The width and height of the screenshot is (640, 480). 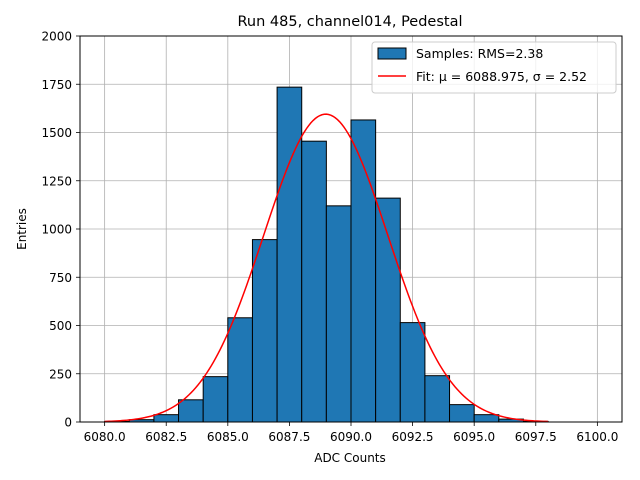 I want to click on x-tick-label: 6100.0, so click(x=597, y=437).